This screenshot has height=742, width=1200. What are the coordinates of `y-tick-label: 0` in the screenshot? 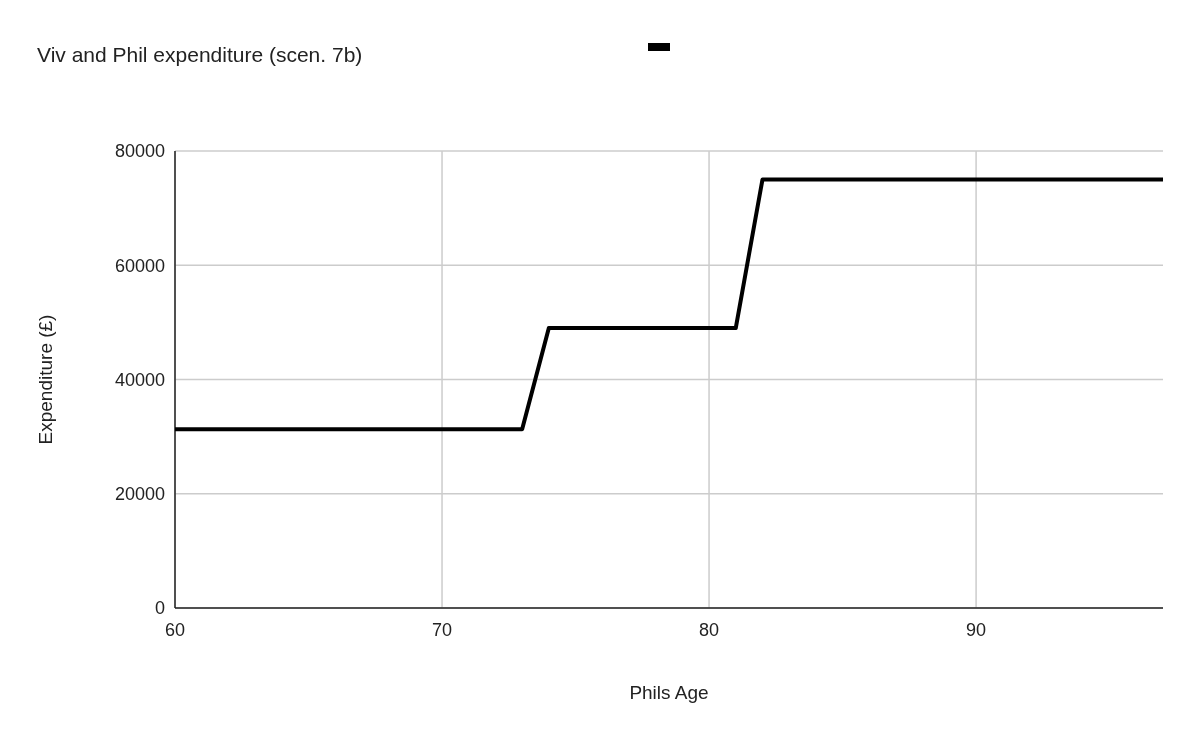 It's located at (159, 608).